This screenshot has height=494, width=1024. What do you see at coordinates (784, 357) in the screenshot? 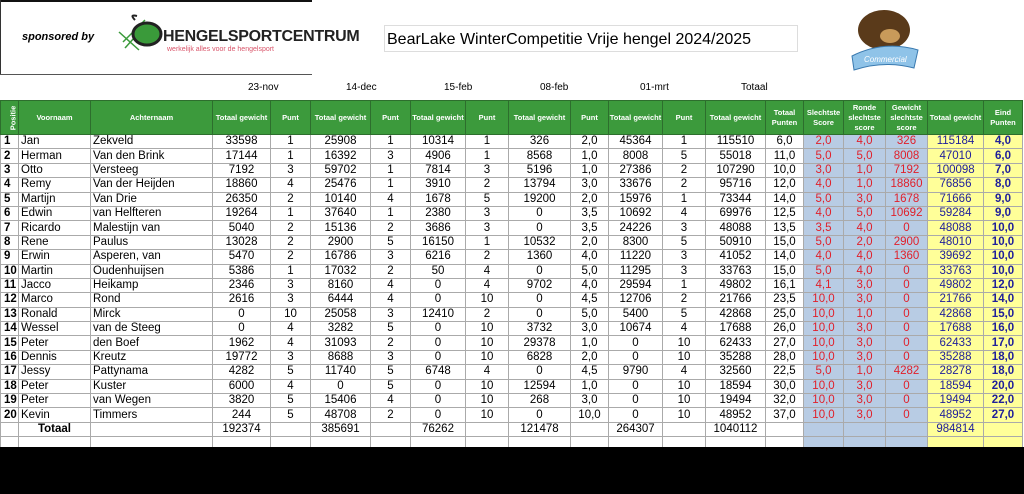
I see `cell-total-points: 28,0` at bounding box center [784, 357].